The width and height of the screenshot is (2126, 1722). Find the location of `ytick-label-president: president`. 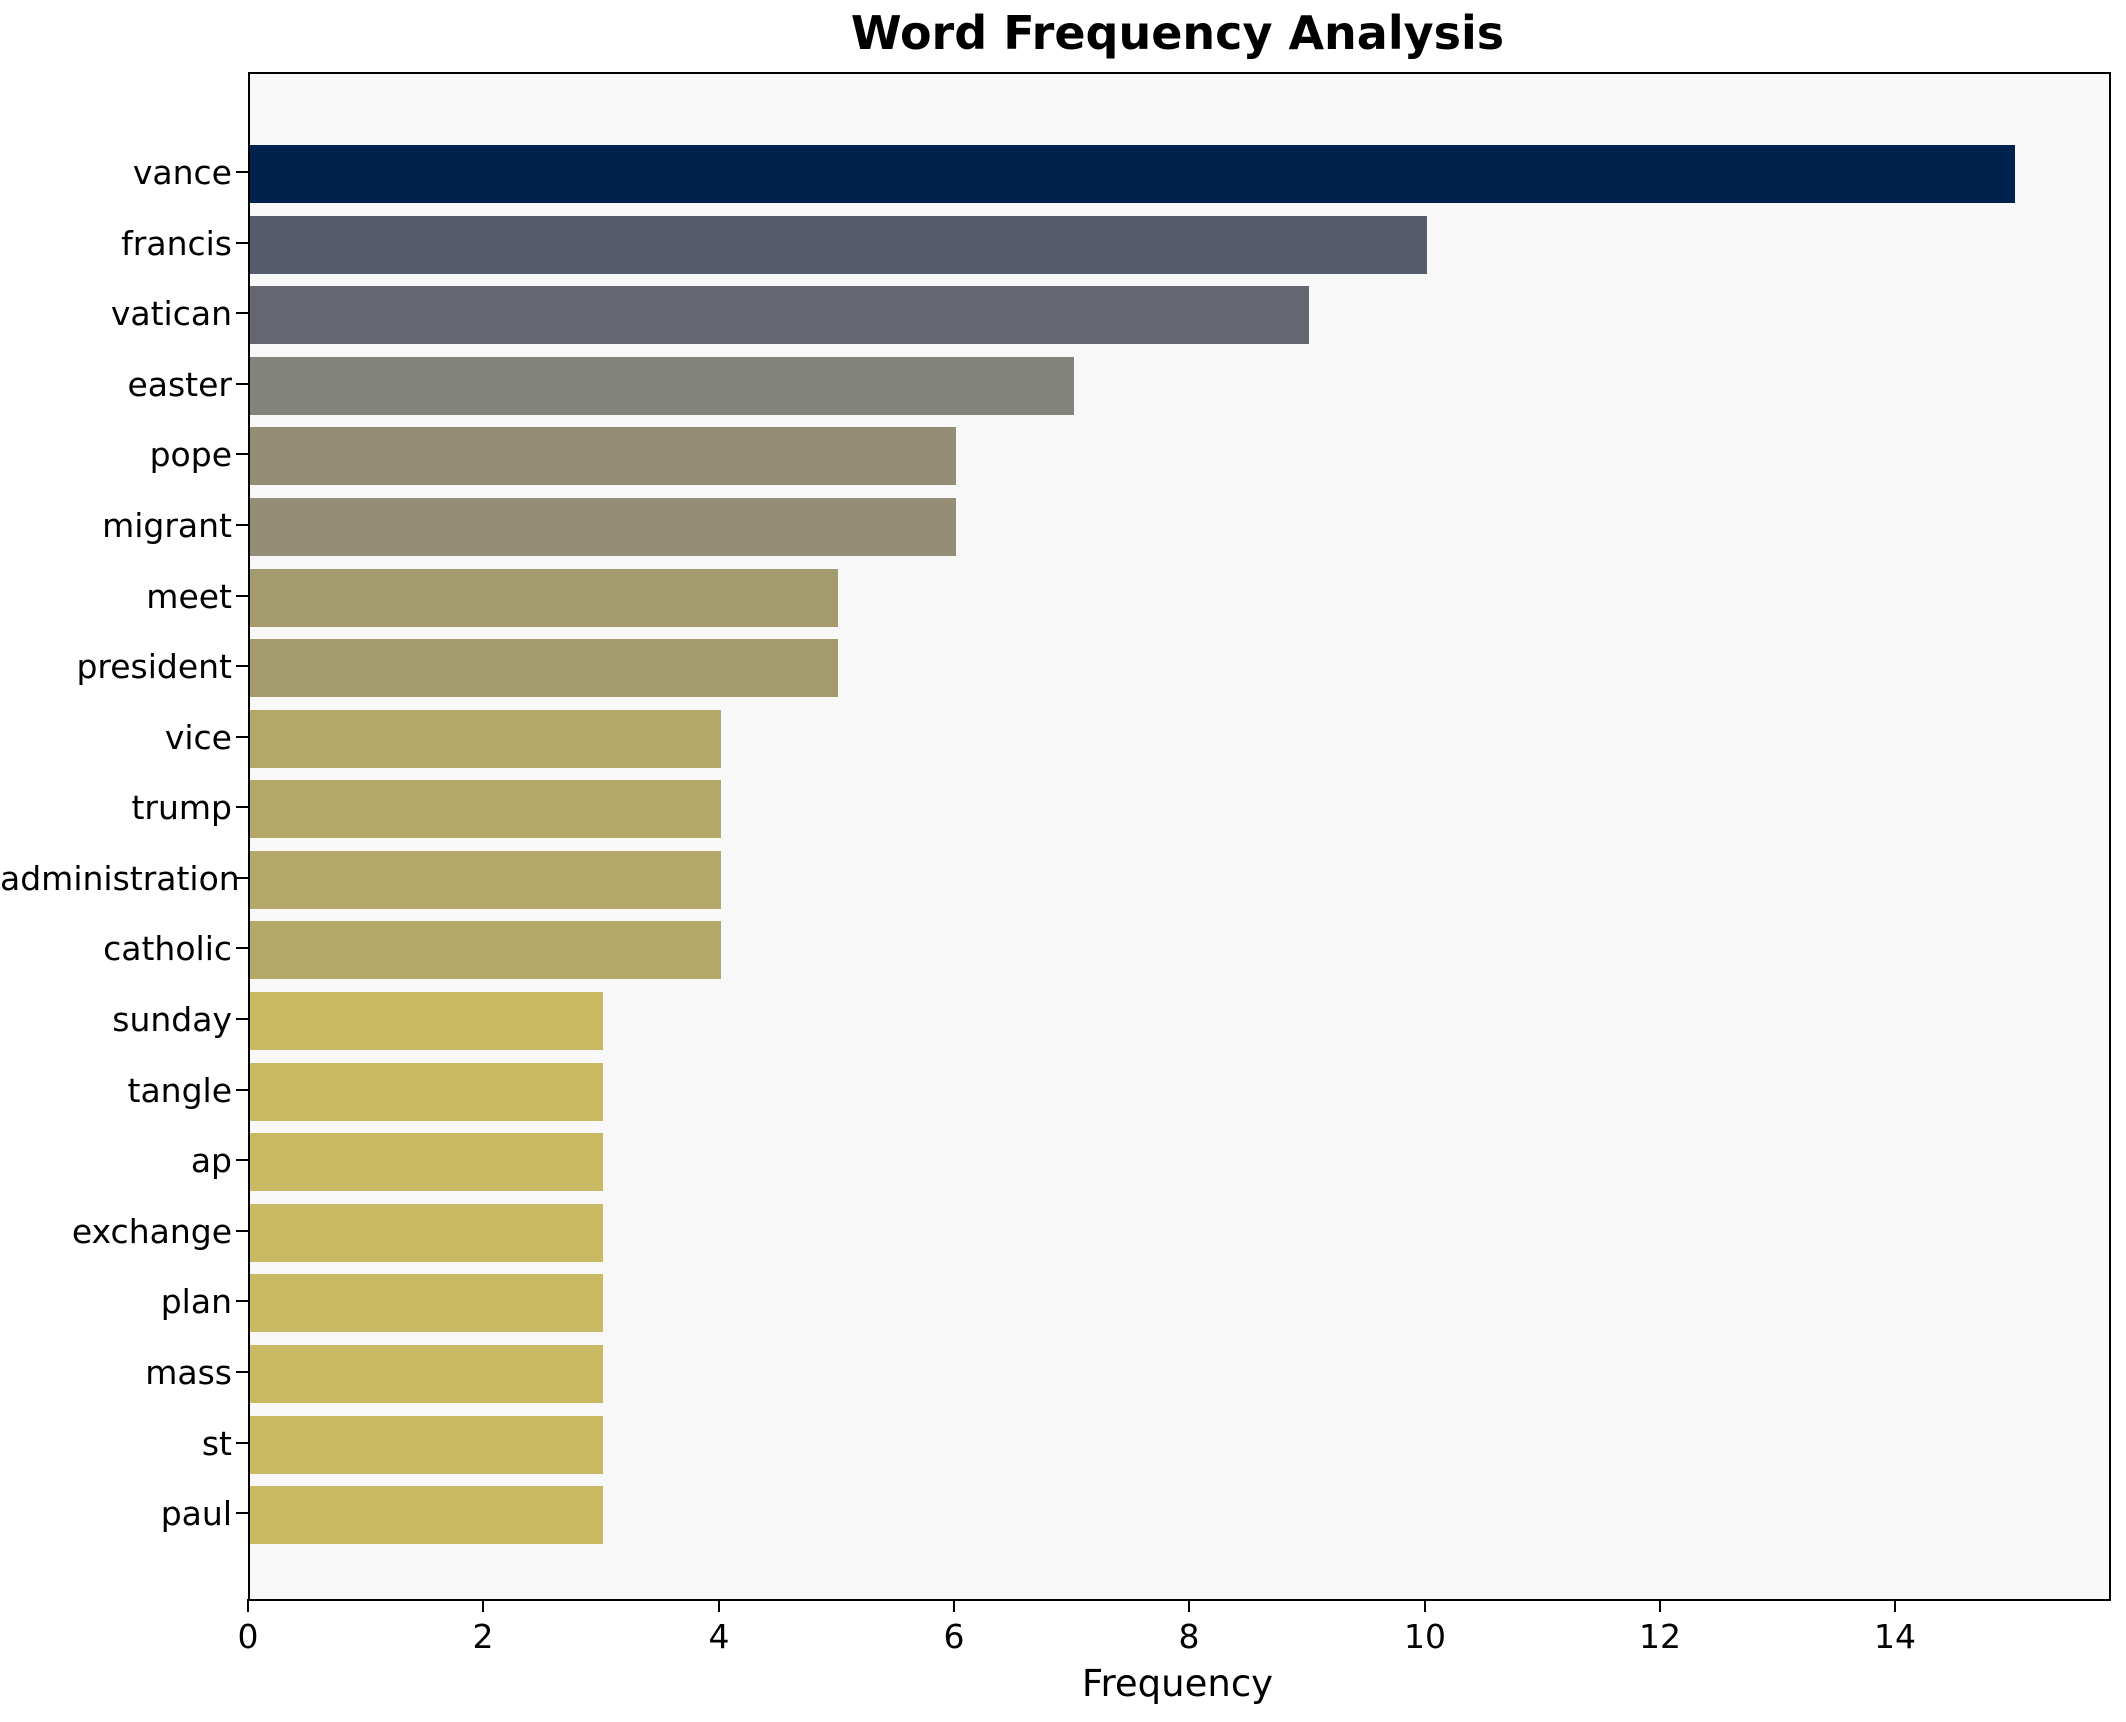

ytick-label-president: president is located at coordinates (154, 666).